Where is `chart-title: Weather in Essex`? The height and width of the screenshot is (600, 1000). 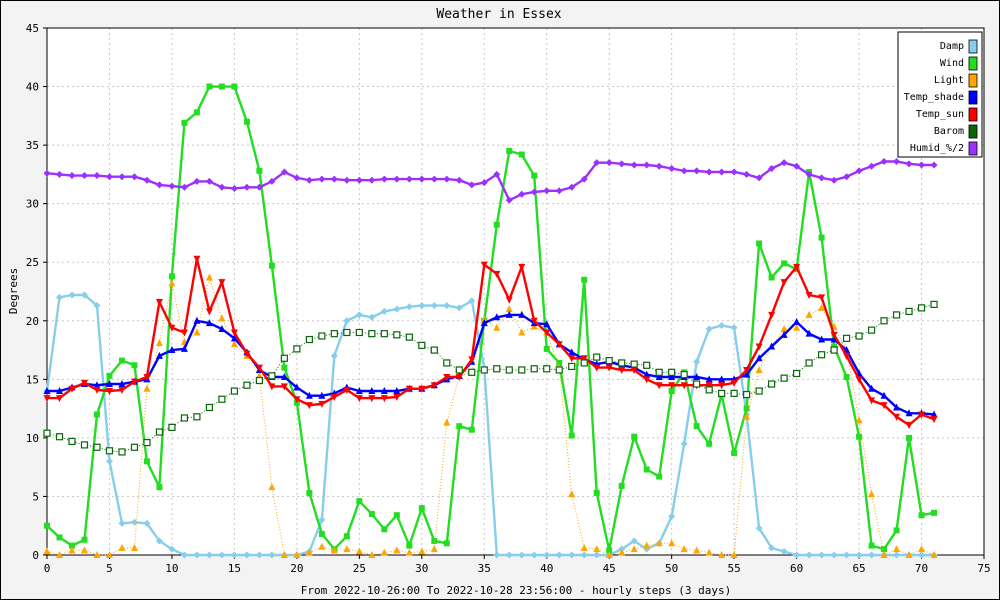
chart-title: Weather in Essex is located at coordinates (498, 14).